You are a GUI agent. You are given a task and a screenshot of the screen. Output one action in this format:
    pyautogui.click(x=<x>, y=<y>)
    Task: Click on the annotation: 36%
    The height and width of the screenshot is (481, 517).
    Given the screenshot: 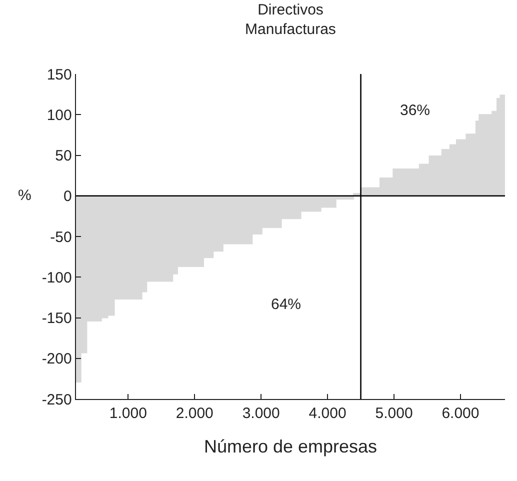 What is the action you would take?
    pyautogui.click(x=415, y=110)
    